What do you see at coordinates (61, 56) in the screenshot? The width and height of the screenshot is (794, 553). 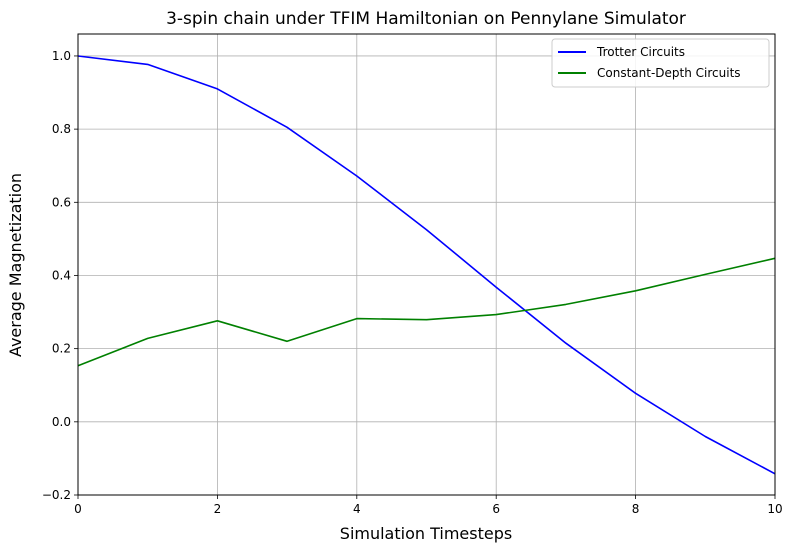 I see `y-tick-label: 1.0` at bounding box center [61, 56].